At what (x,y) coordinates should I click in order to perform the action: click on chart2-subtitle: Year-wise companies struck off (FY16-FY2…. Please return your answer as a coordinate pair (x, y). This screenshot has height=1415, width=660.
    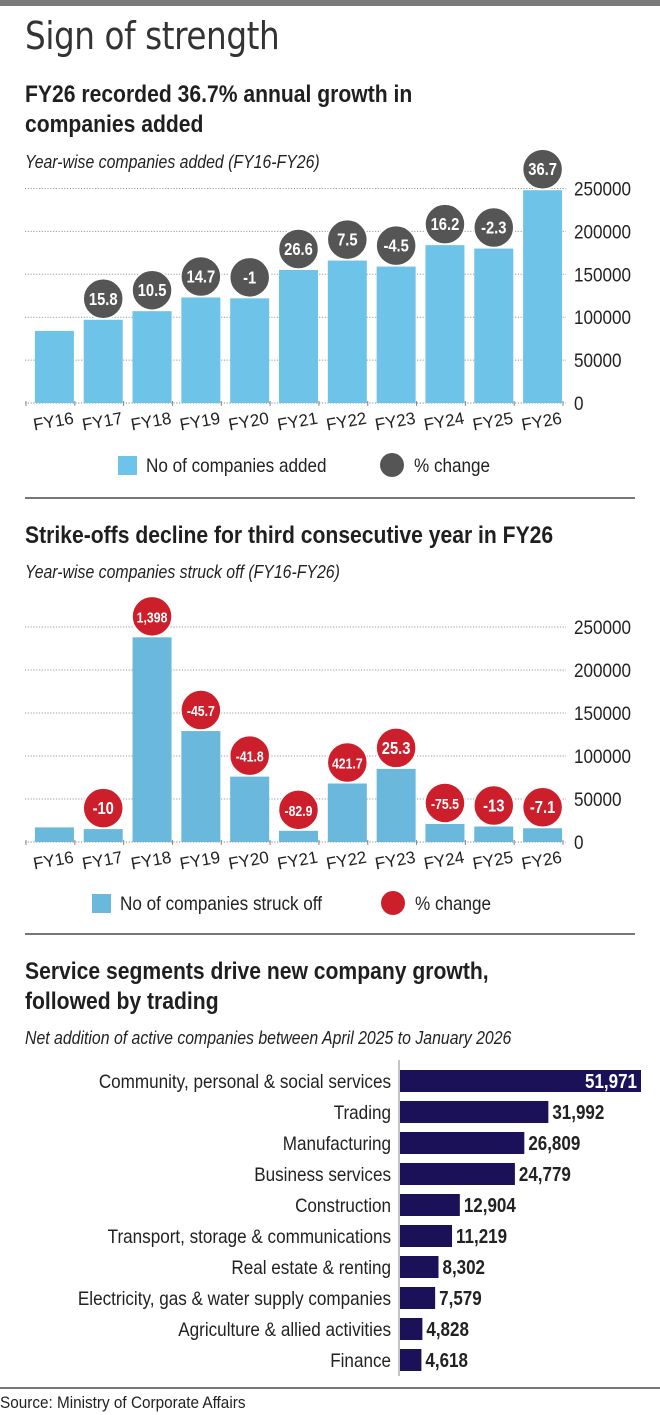
    Looking at the image, I should click on (182, 572).